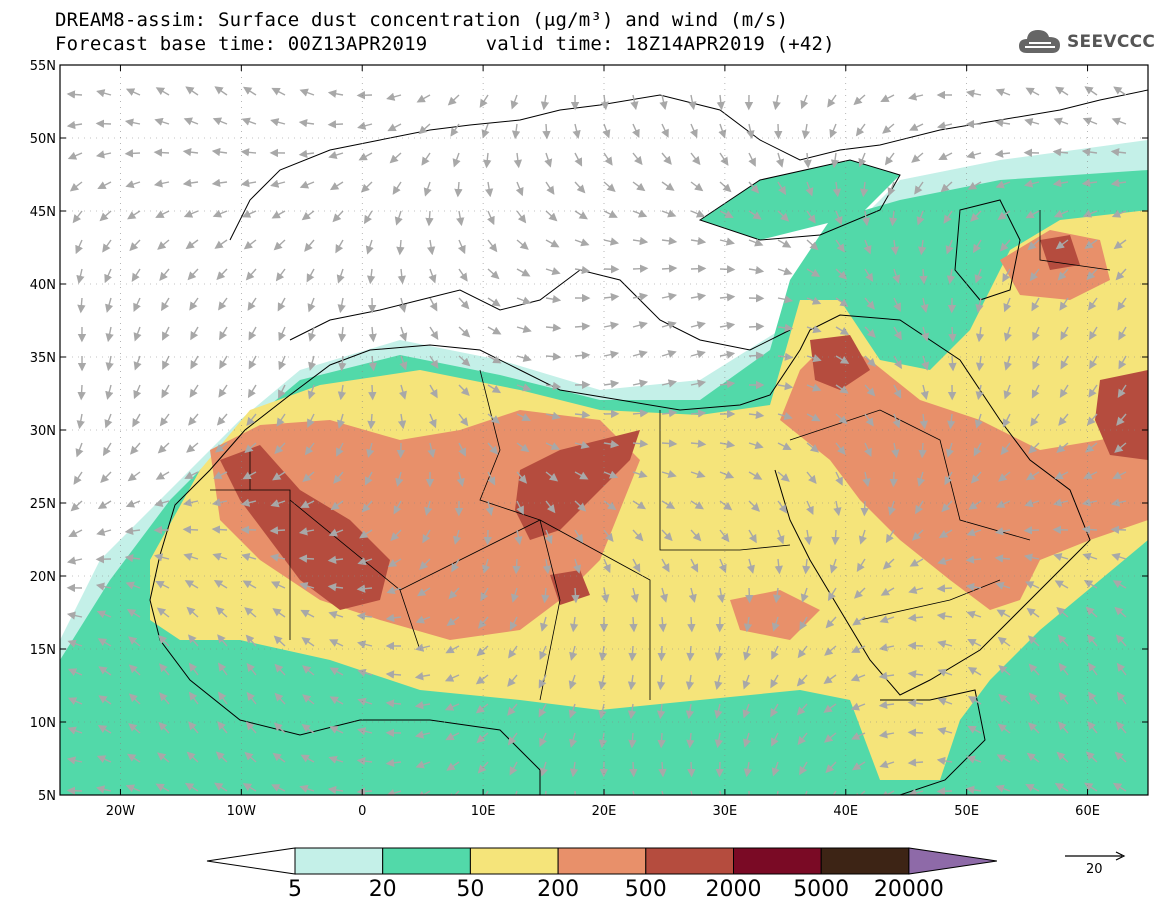 Image resolution: width=1165 pixels, height=907 pixels. I want to click on lat-label: 20N, so click(43, 577).